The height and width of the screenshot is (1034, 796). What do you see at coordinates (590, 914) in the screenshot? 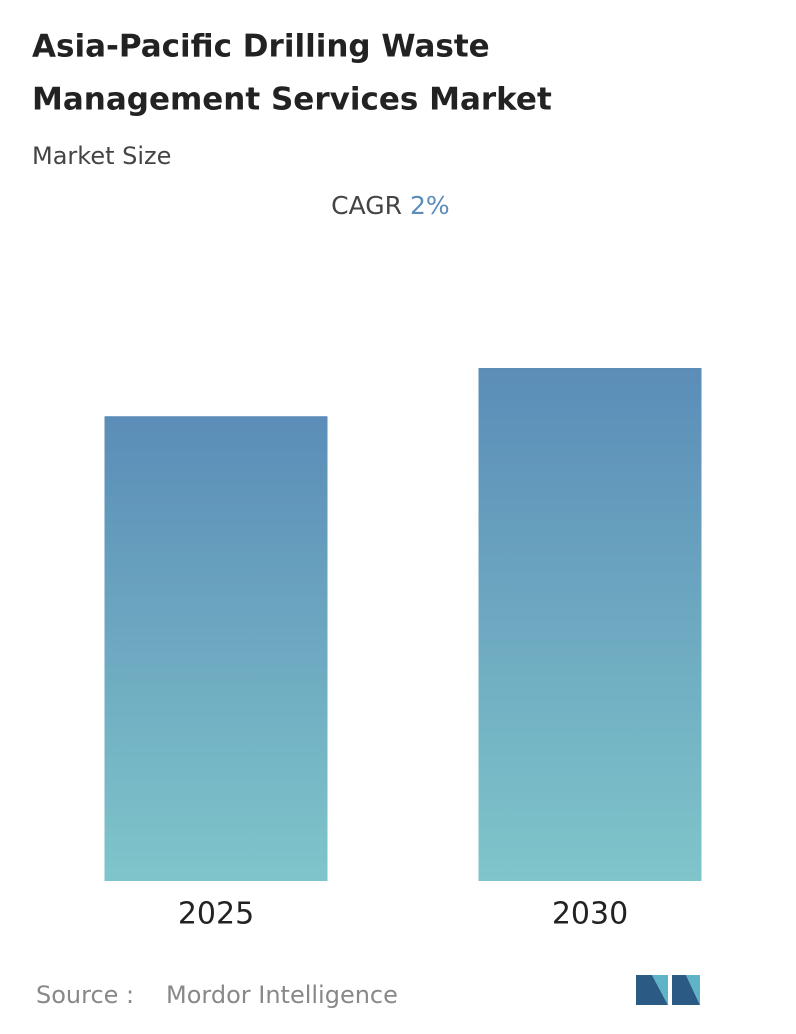
I see `x-tick-label: 2030` at bounding box center [590, 914].